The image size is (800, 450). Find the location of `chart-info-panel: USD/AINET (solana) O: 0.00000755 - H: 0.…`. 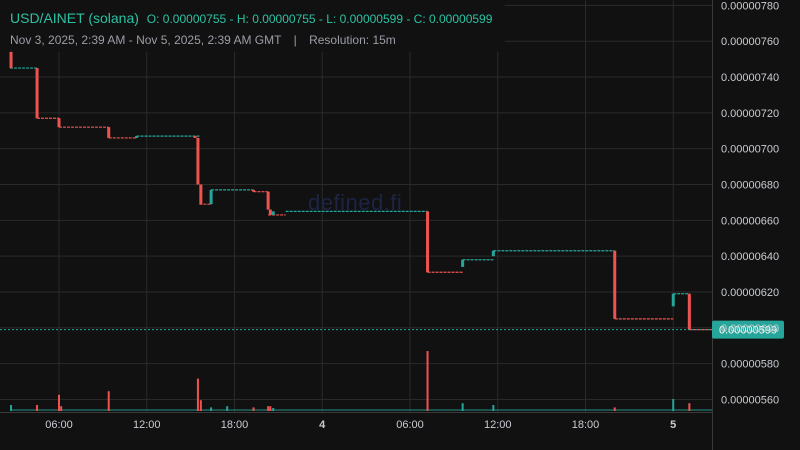

chart-info-panel: USD/AINET (solana) O: 0.00000755 - H: 0.… is located at coordinates (252, 26).